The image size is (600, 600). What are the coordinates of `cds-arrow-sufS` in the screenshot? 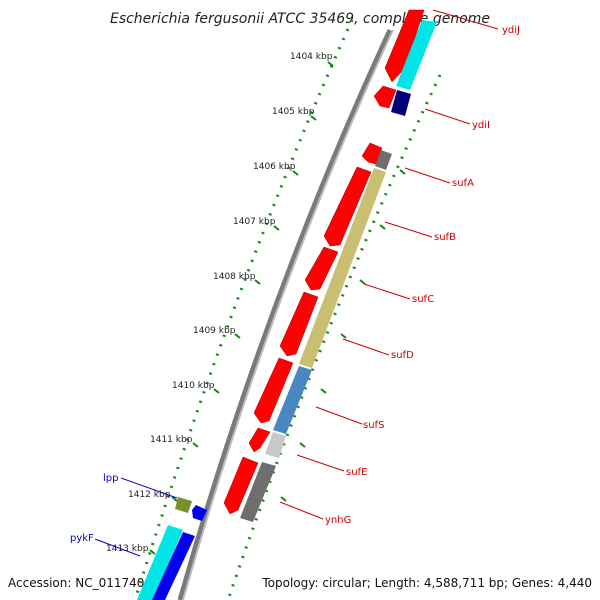 It's located at (273, 390).